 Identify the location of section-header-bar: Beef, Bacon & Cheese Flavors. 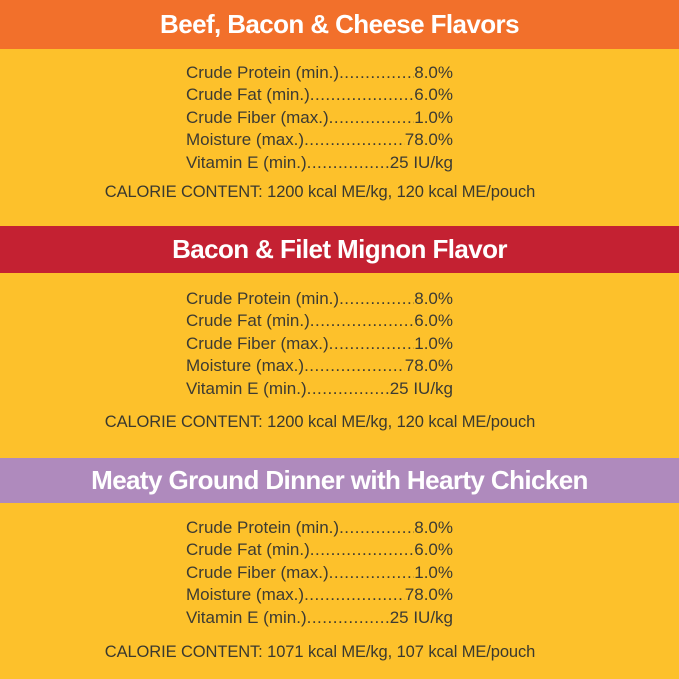
(339, 24).